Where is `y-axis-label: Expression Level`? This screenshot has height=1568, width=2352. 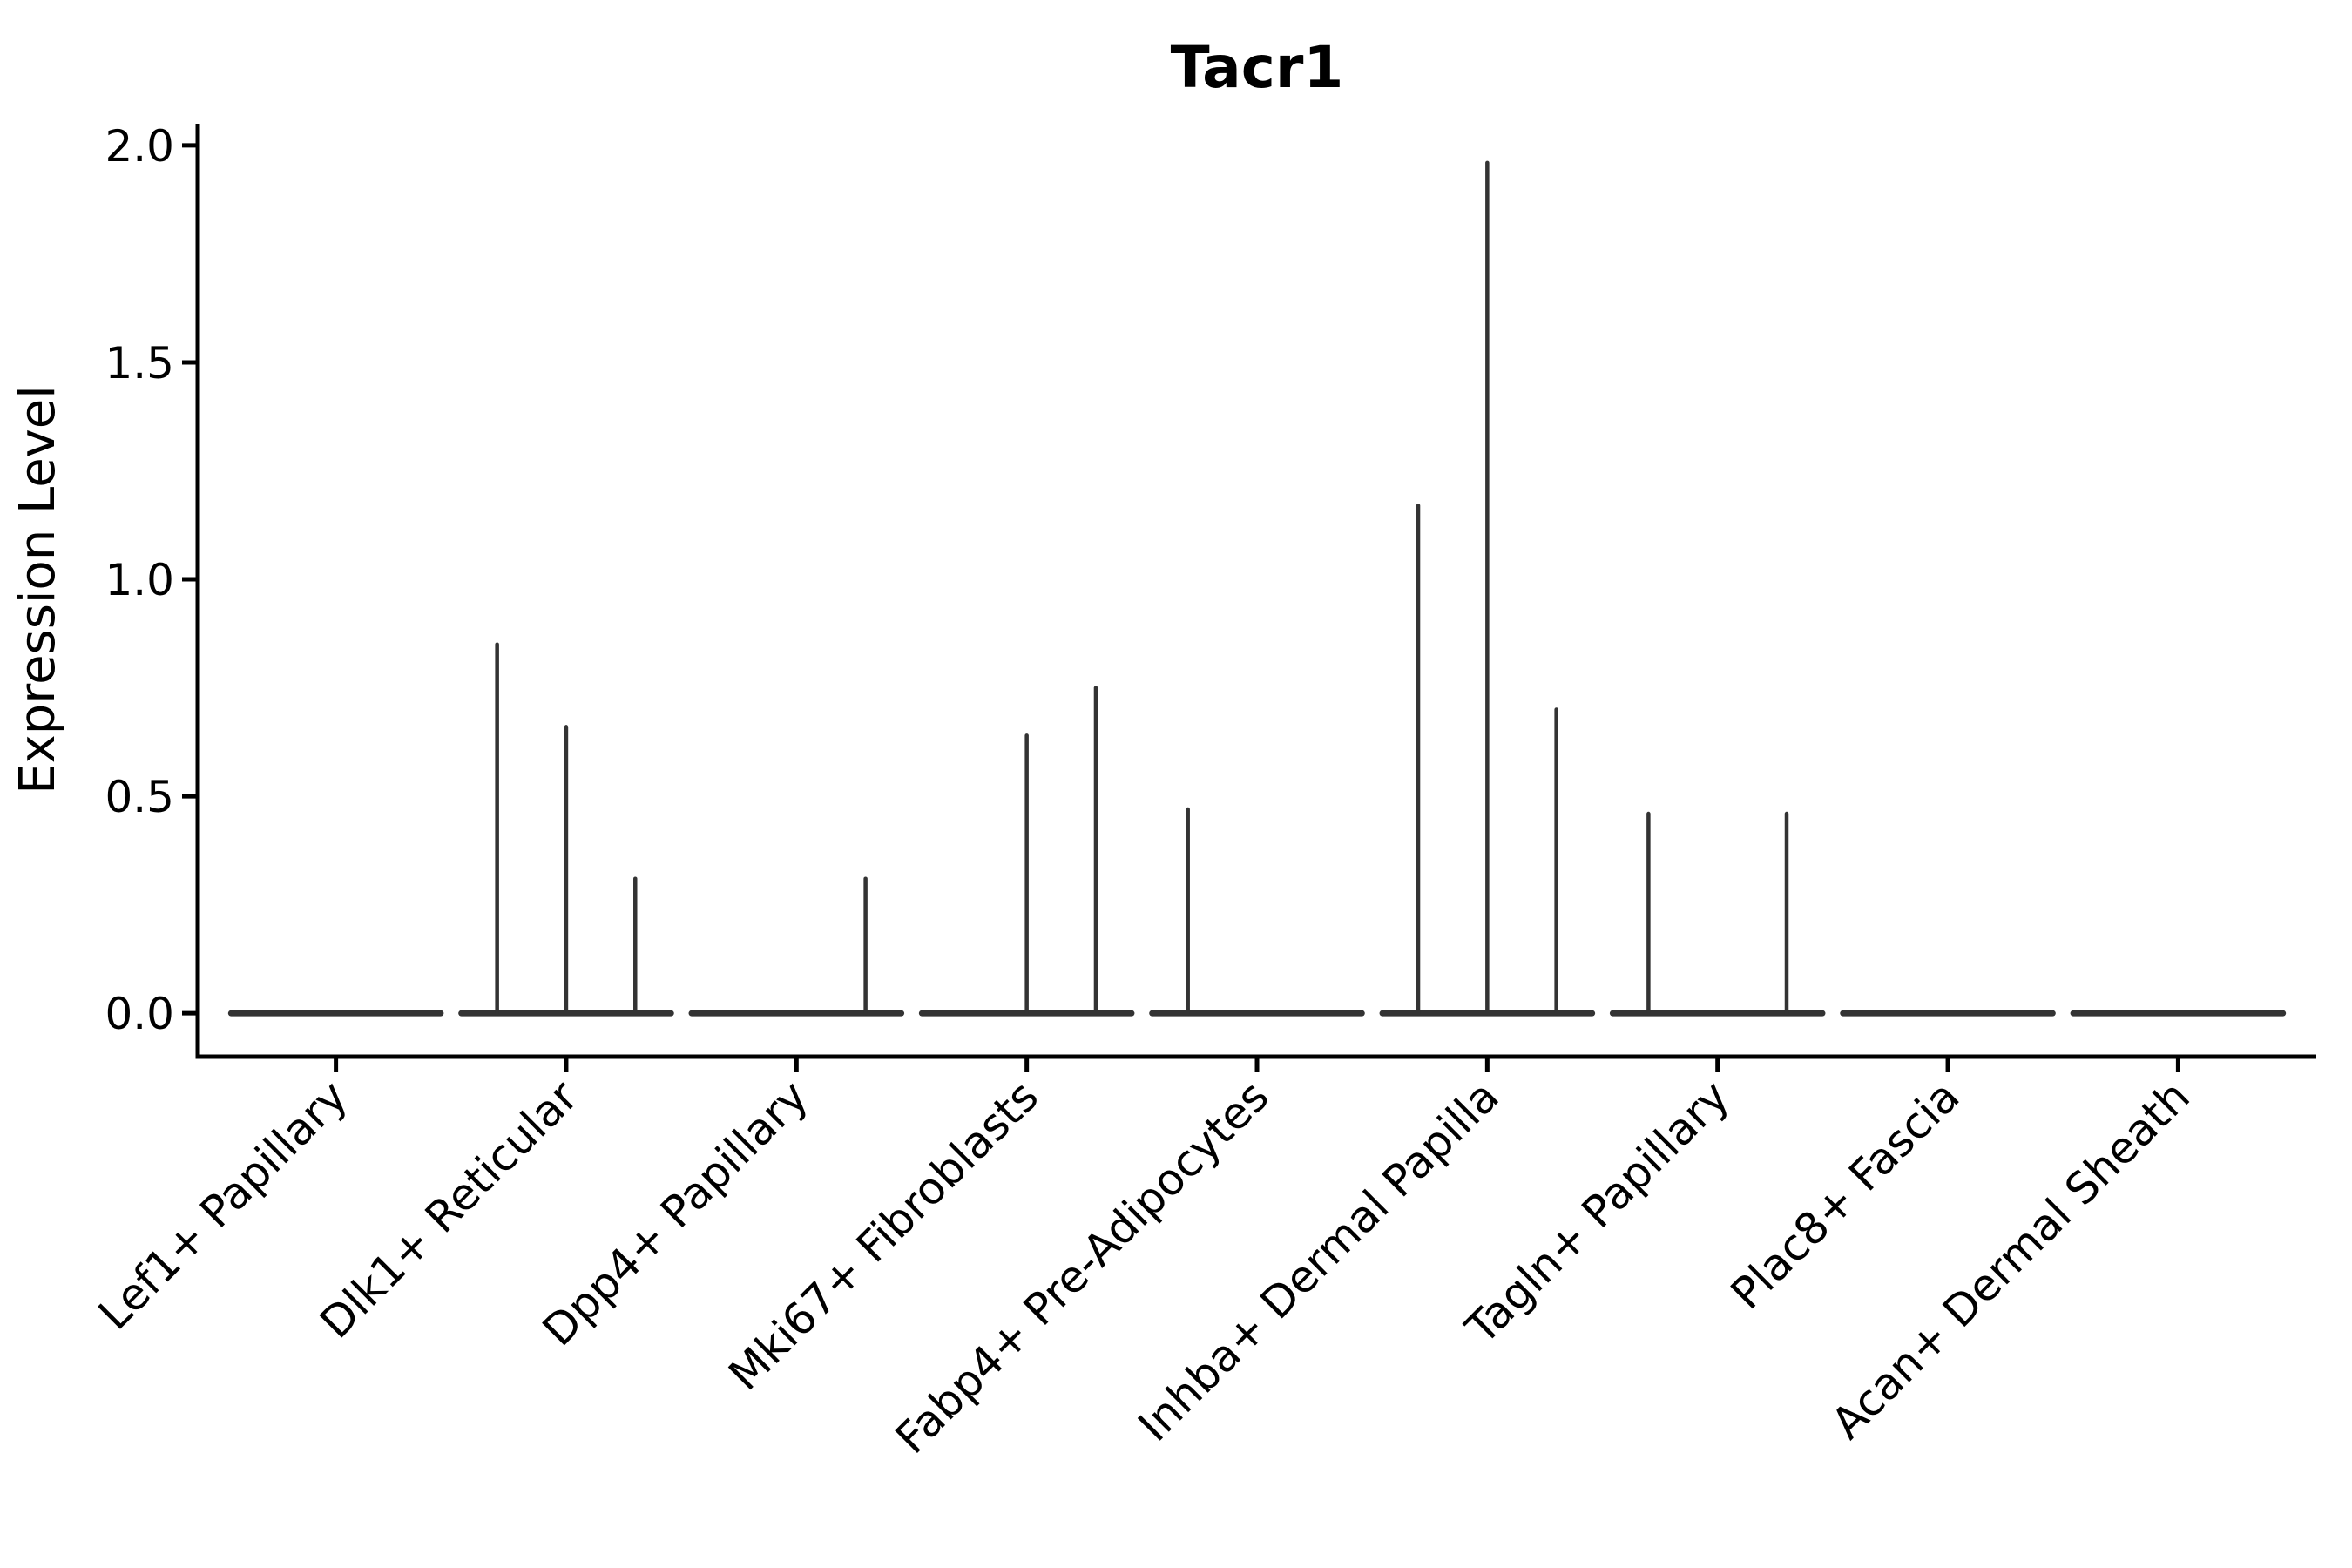 y-axis-label: Expression Level is located at coordinates (38, 589).